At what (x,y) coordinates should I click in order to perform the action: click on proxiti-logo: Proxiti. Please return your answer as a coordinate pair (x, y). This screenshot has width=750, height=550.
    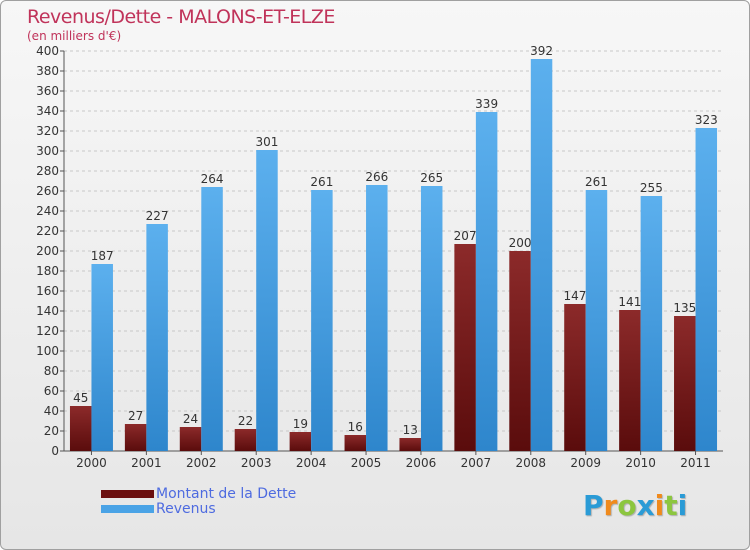
    Looking at the image, I should click on (635, 505).